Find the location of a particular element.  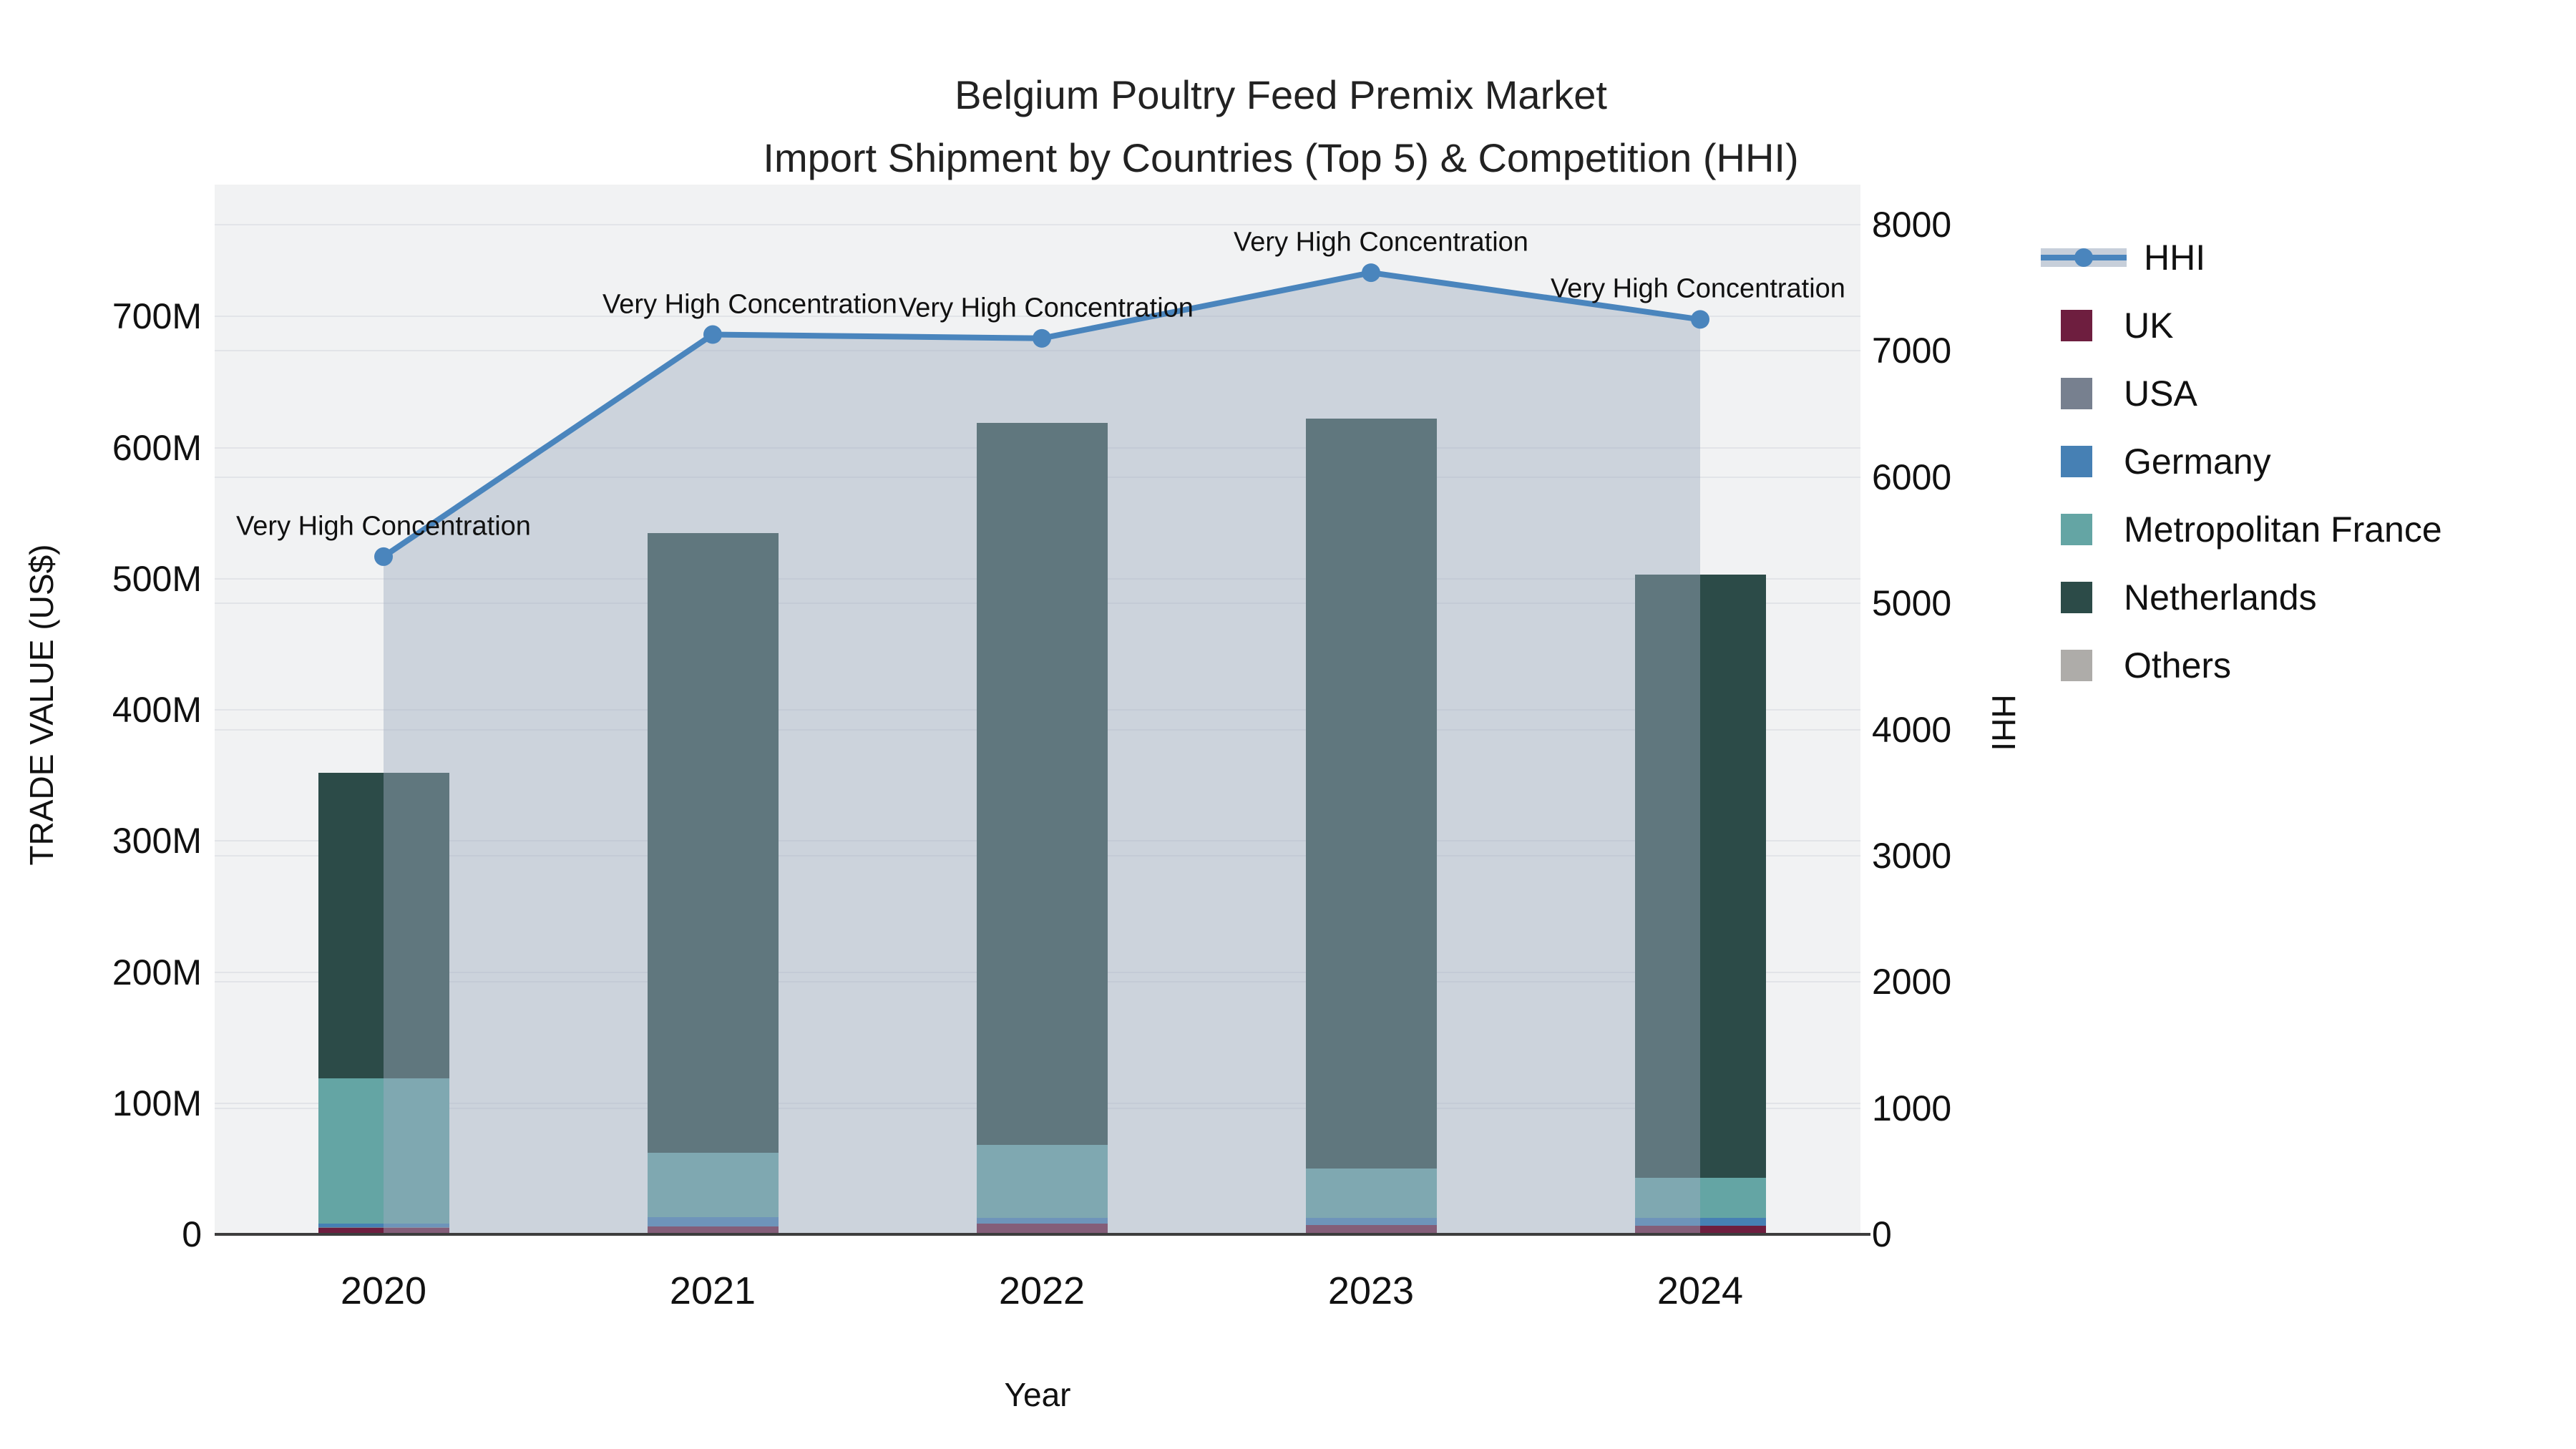

right-axis-title: HHI is located at coordinates (2003, 722).